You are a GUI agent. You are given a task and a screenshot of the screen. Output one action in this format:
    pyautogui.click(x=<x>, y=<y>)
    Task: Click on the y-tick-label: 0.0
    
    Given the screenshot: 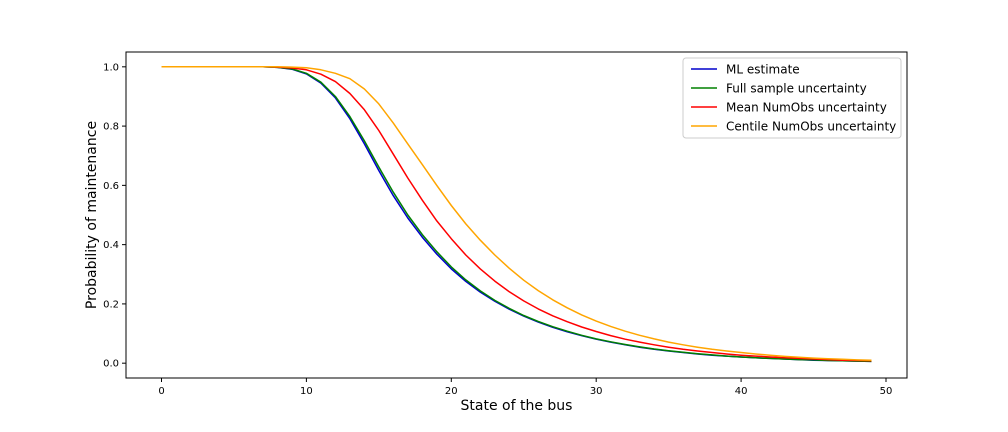 What is the action you would take?
    pyautogui.click(x=111, y=364)
    